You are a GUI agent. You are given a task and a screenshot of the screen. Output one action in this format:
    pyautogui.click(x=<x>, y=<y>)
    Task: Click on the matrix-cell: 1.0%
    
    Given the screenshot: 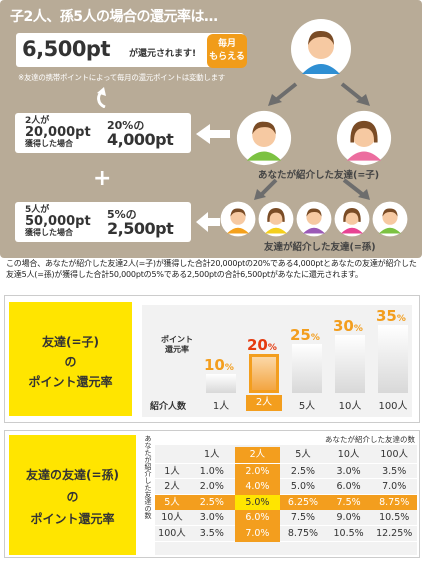 What is the action you would take?
    pyautogui.click(x=211, y=471)
    